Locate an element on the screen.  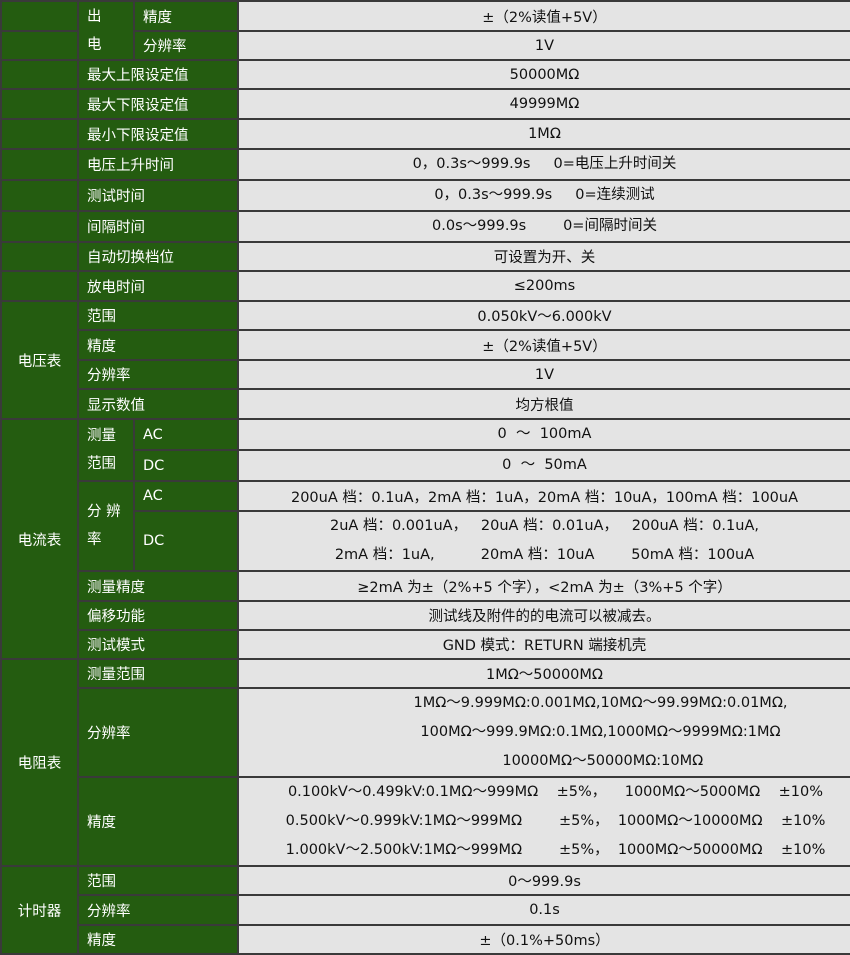
row-value: 0 ～ 100mA is located at coordinates (543, 434).